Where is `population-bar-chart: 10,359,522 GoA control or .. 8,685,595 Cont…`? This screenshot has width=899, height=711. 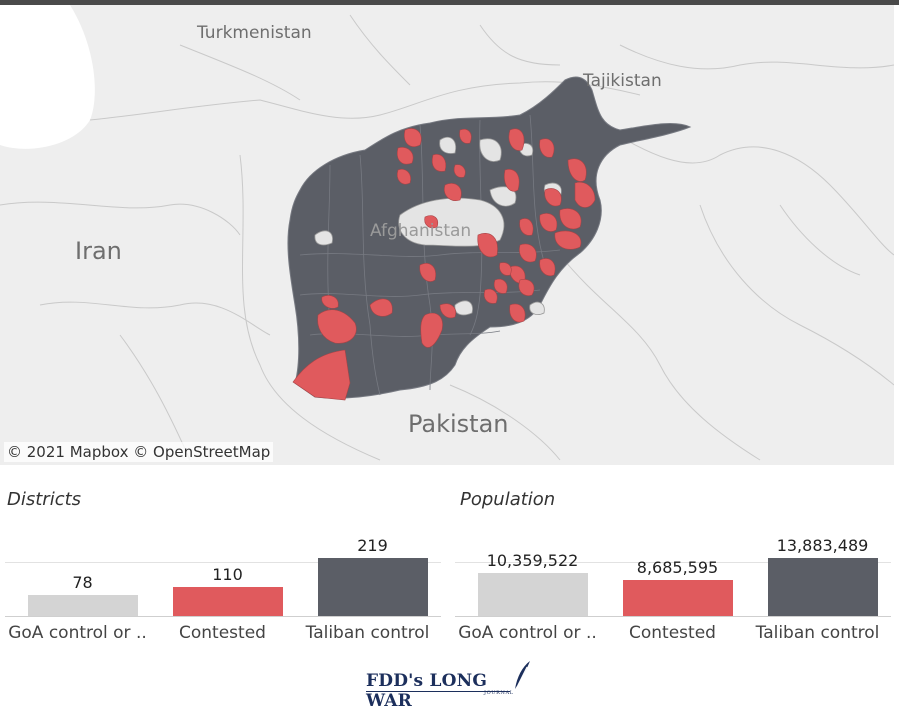 population-bar-chart: 10,359,522 GoA control or .. 8,685,595 Cont… is located at coordinates (673, 596).